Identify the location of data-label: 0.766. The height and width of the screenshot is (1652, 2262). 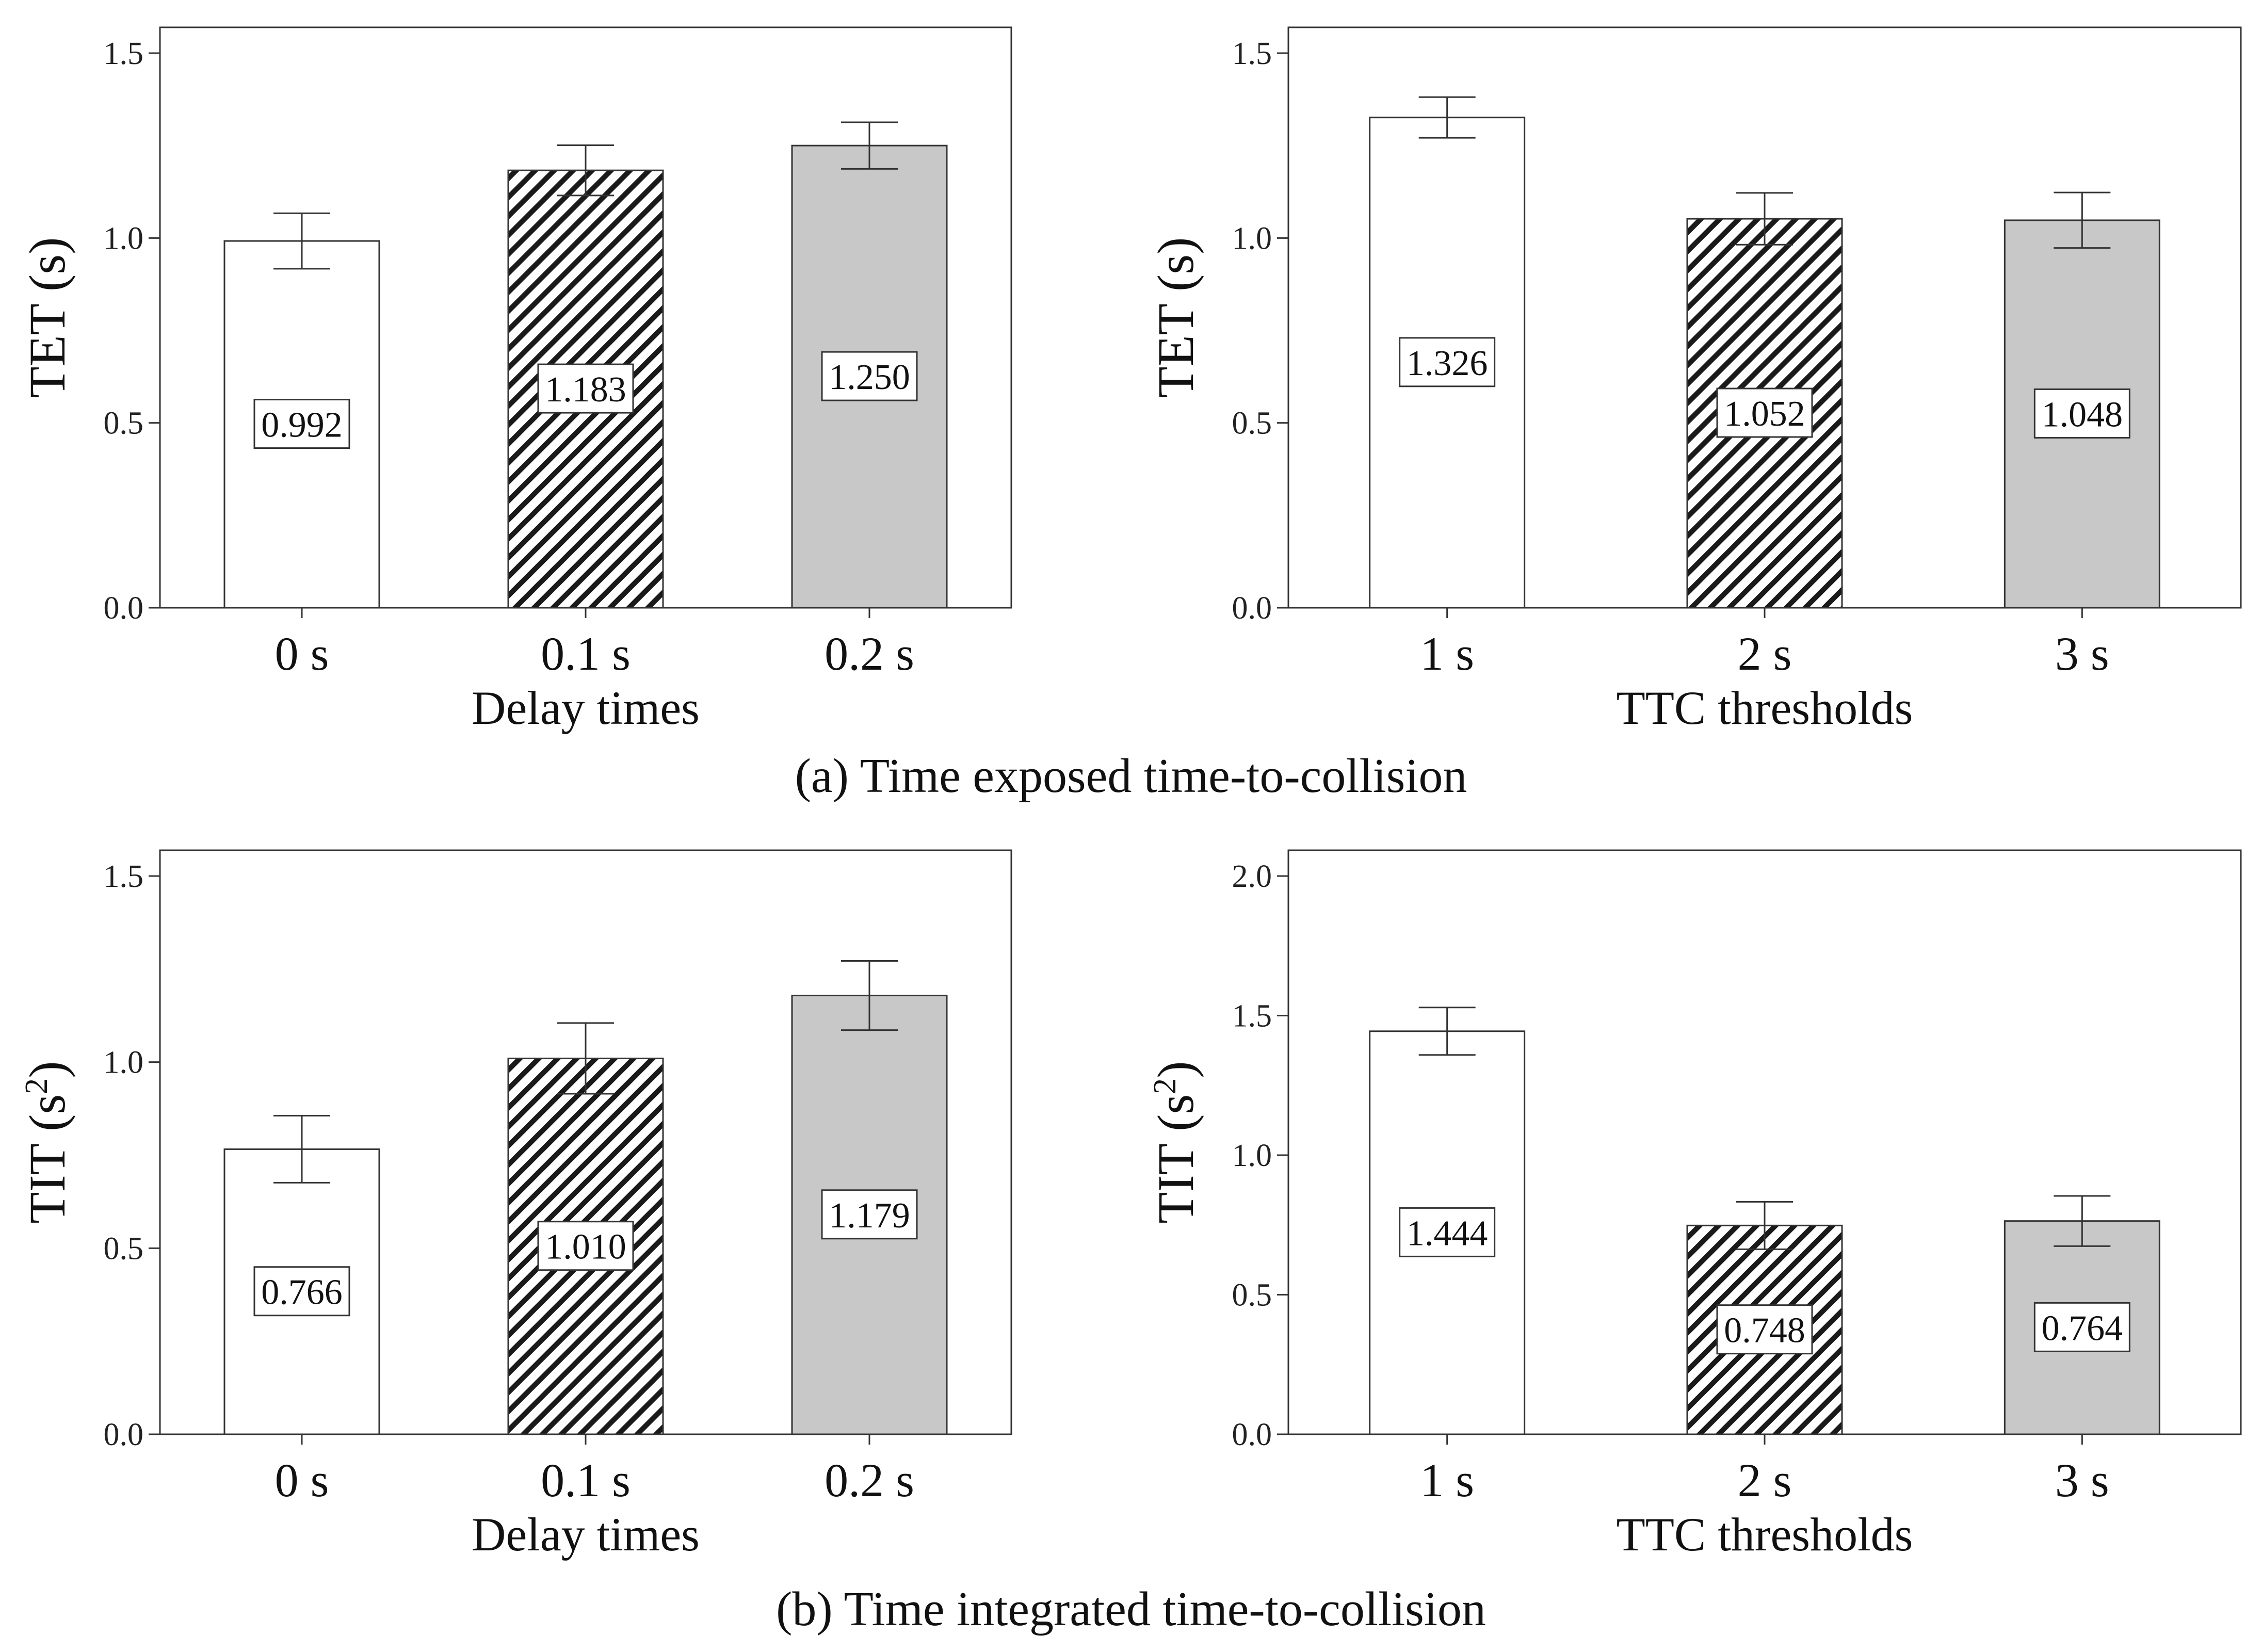
(302, 1293).